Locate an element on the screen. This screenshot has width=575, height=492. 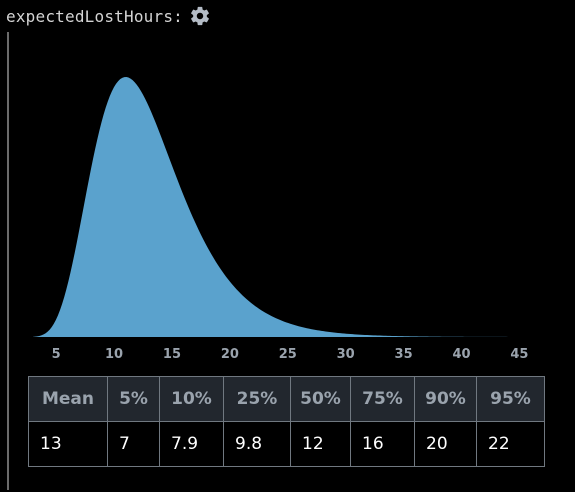
table-cell: 9.8 is located at coordinates (257, 444).